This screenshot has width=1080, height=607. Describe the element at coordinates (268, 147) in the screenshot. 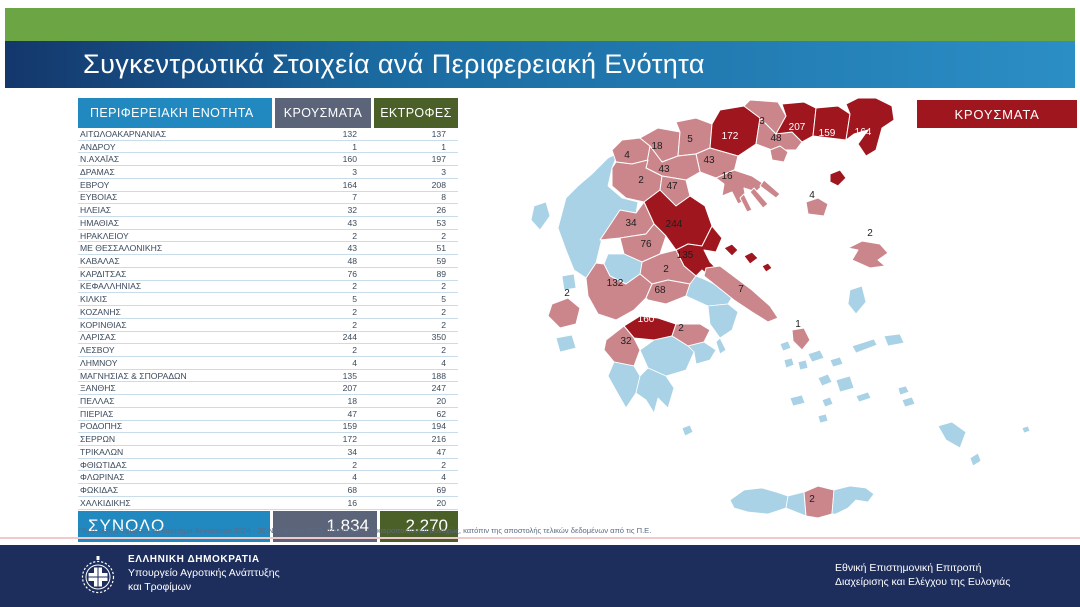

I see `table-row: ΑΝΔΡΟΥ 1 1` at that location.